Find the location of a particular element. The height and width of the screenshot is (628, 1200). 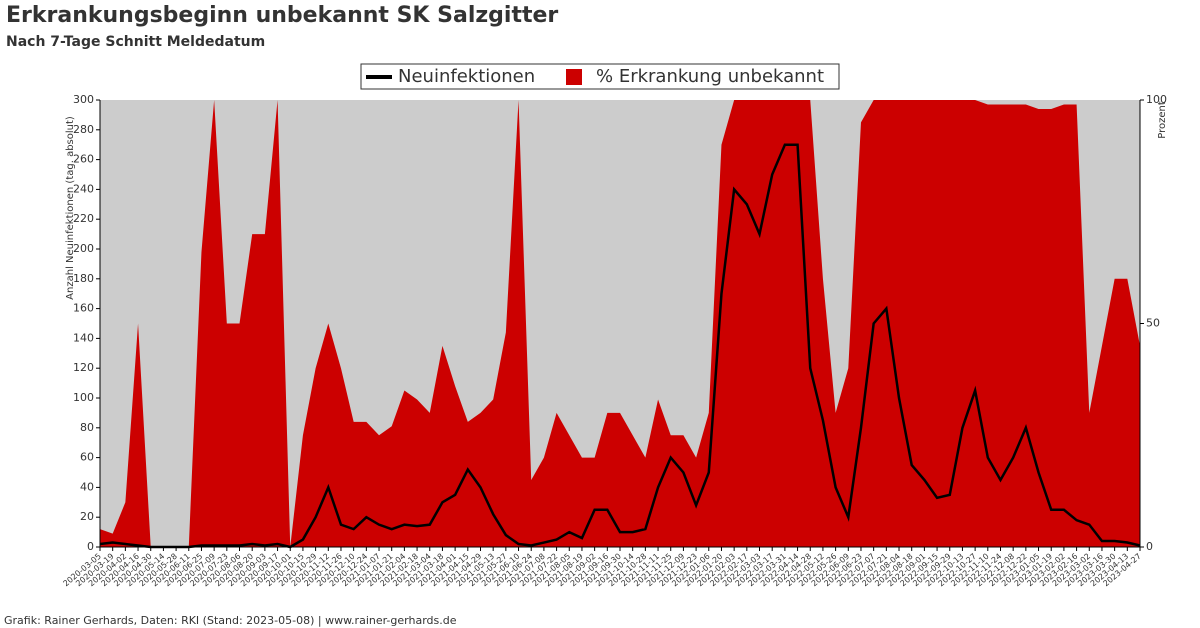

legend: Neuinfektionen % Erkrankung unbekannt is located at coordinates (600, 76).